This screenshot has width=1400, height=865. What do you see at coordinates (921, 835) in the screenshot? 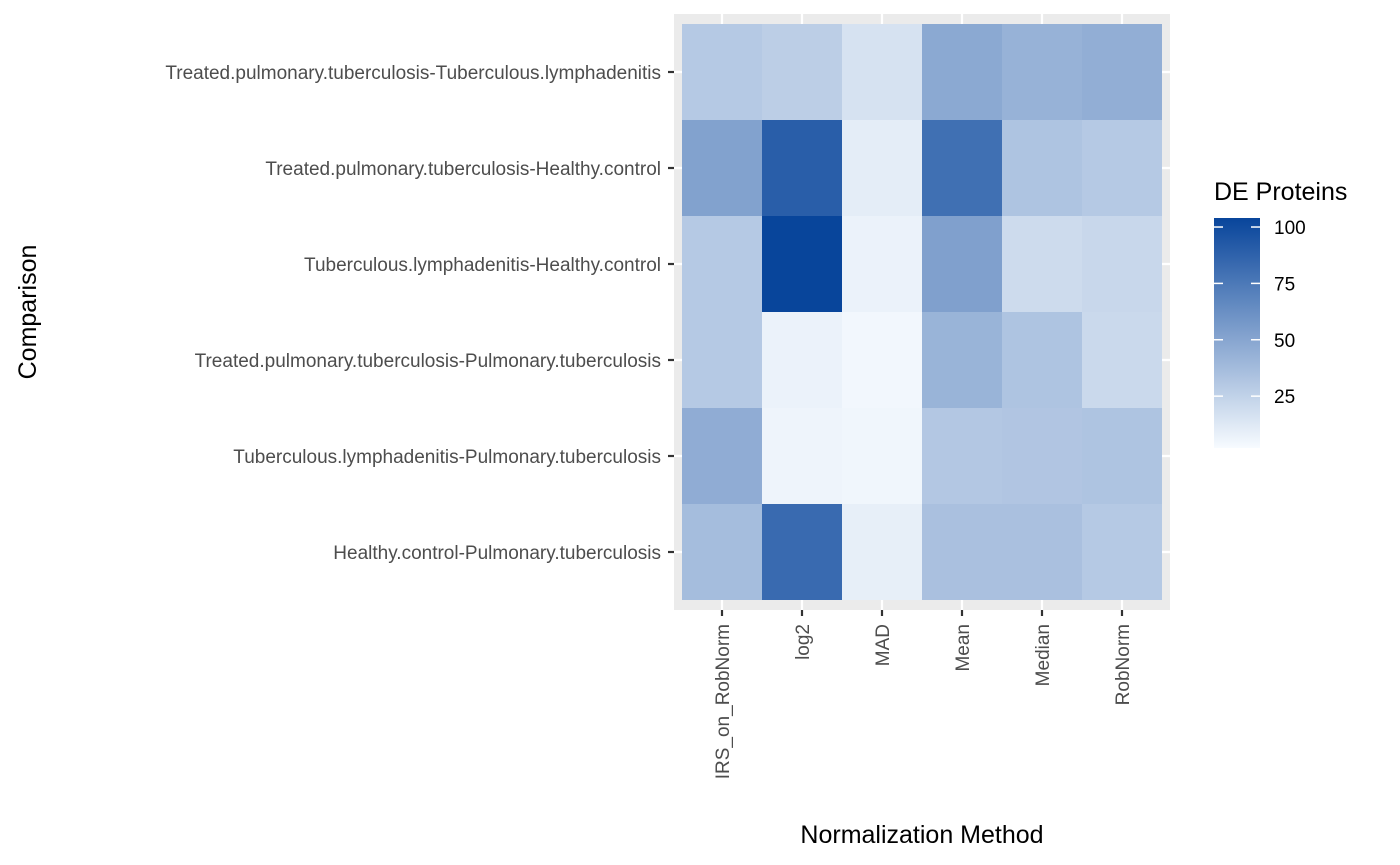
I see `x-axis-title: Normalization Method` at bounding box center [921, 835].